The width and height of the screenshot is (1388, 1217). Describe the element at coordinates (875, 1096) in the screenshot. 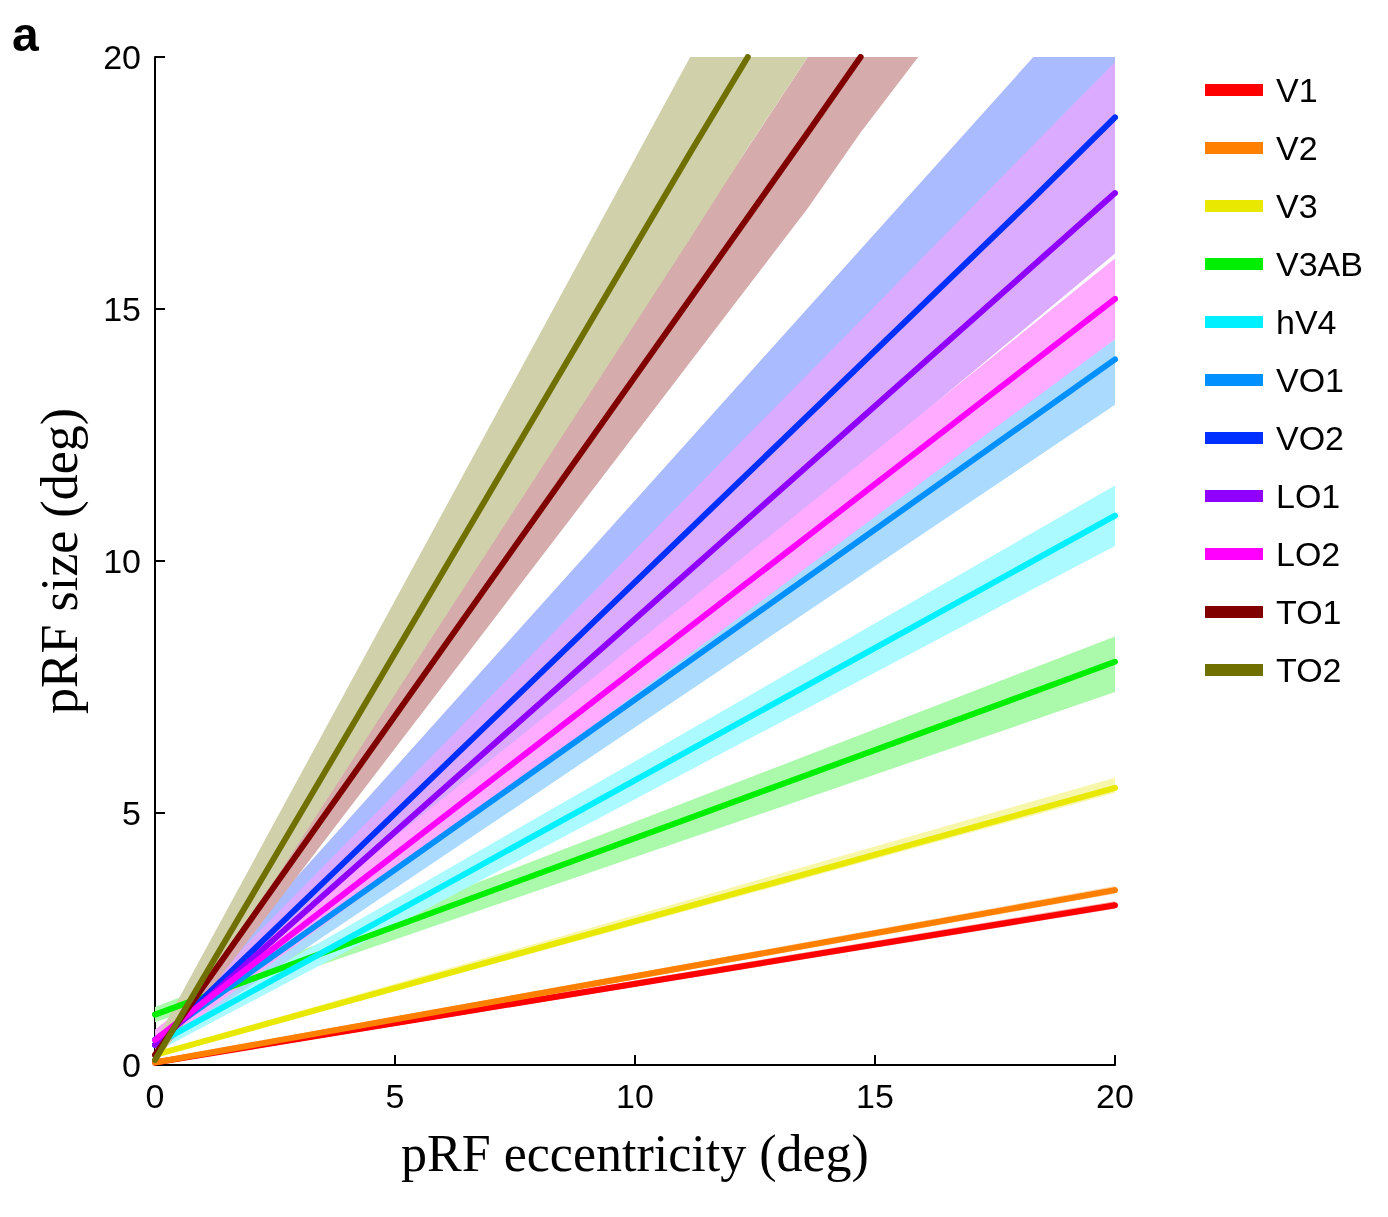

I see `x-tick-label: 15` at that location.